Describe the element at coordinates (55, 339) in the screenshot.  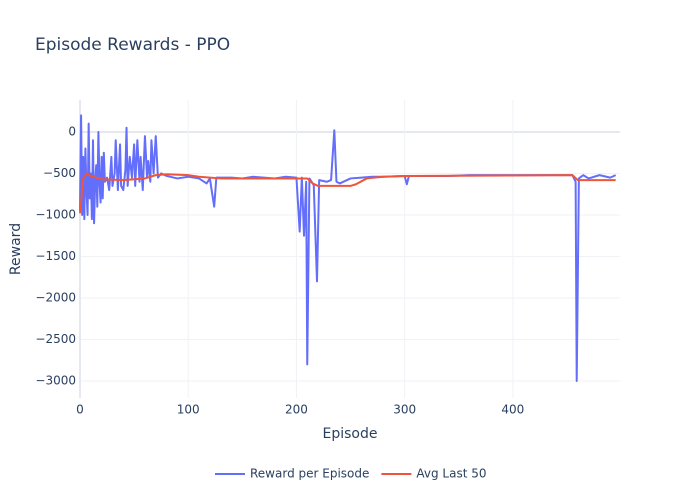
I see `y-tick-label: −2500` at that location.